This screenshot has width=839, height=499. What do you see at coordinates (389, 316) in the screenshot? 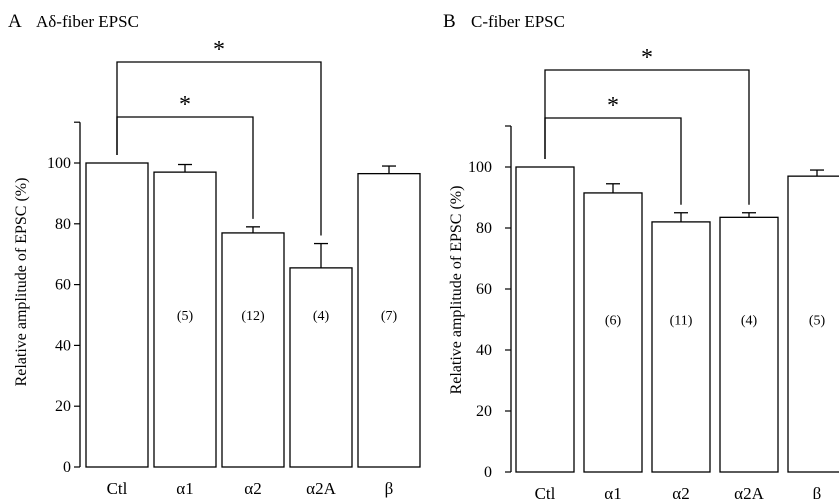
I see `bar-n-label: (7)` at bounding box center [389, 316].